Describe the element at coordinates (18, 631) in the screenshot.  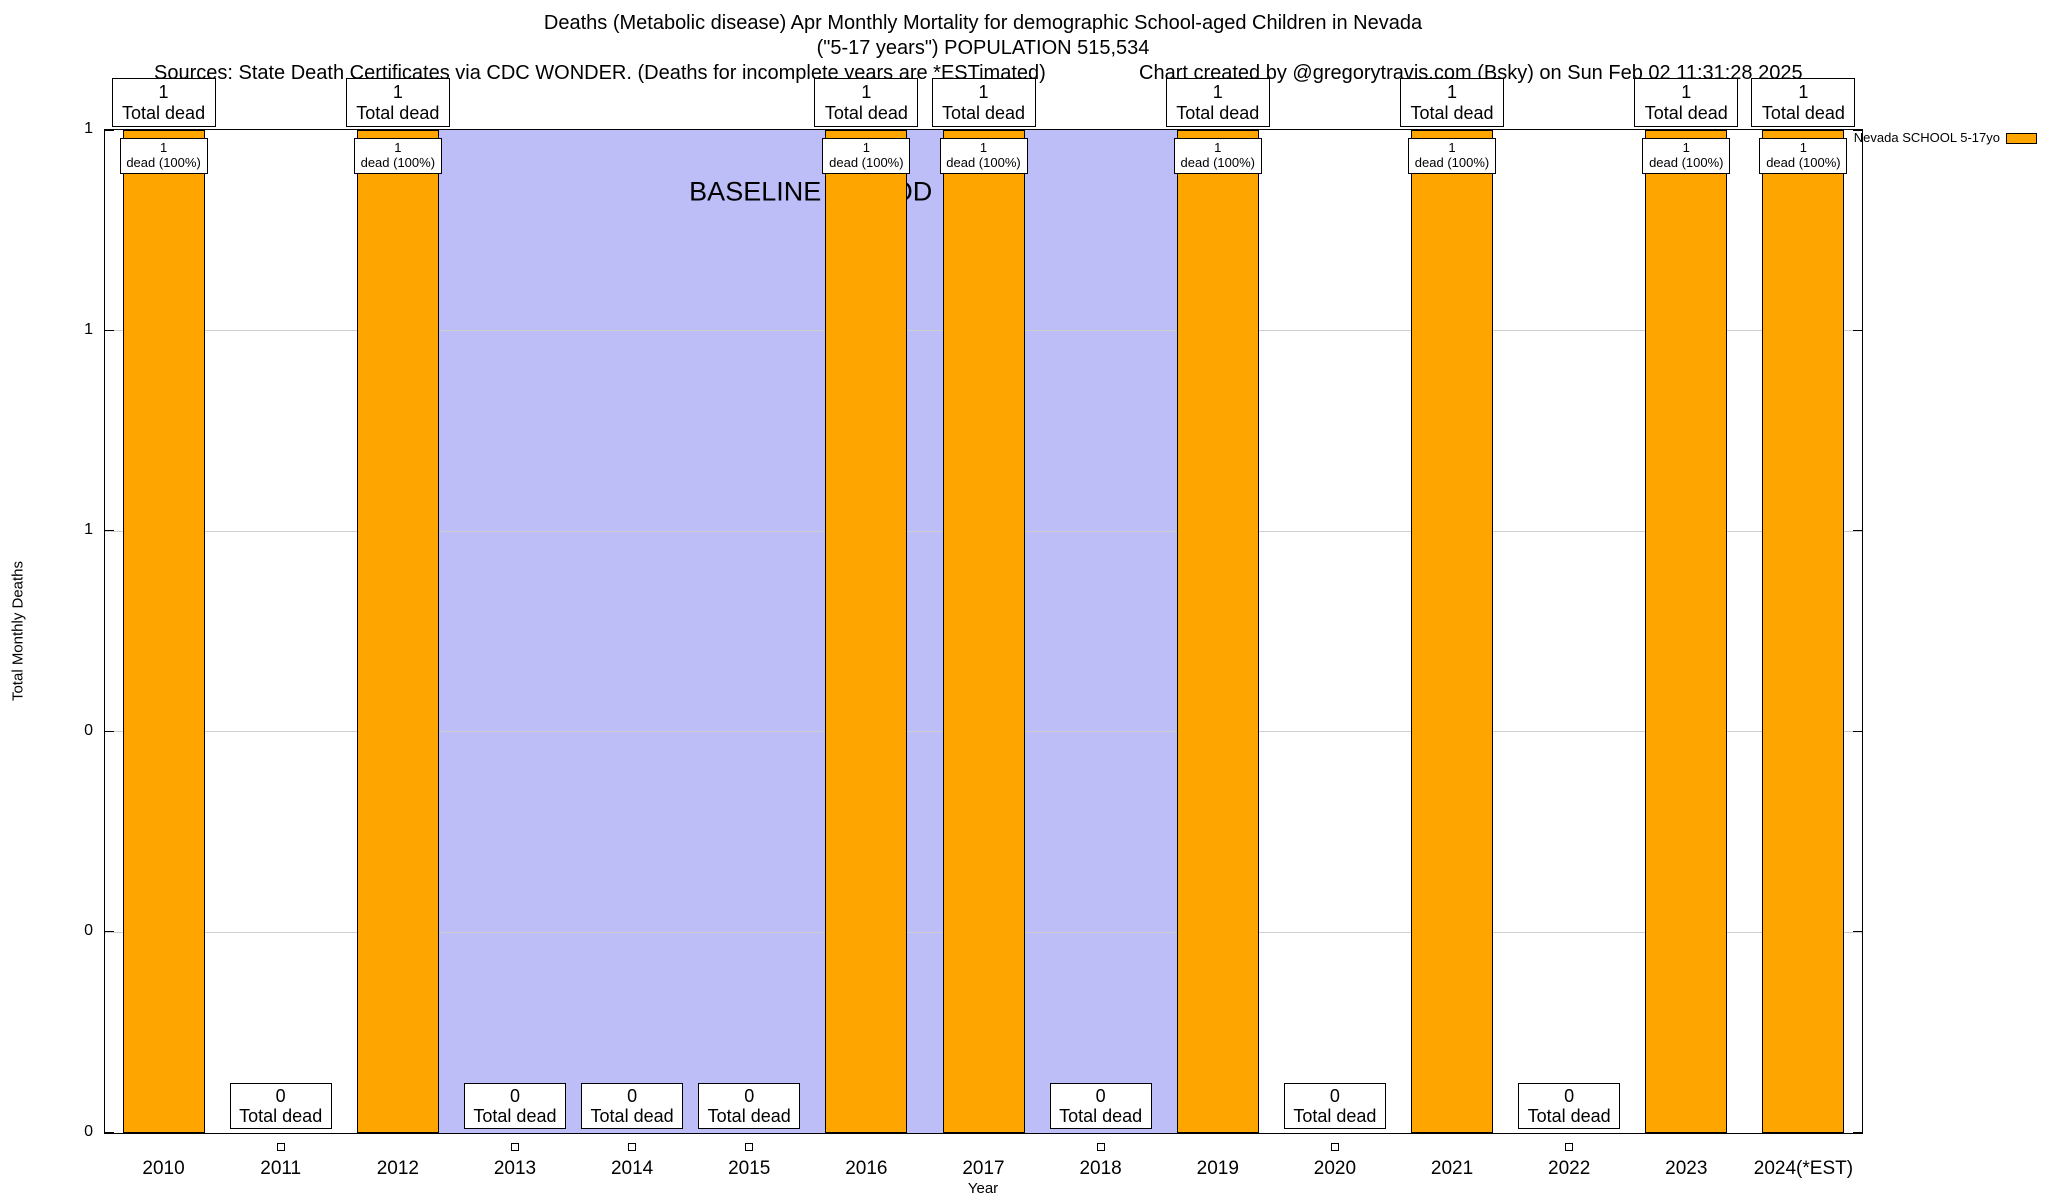
I see `y-axis-title: Total Monthly Deaths` at that location.